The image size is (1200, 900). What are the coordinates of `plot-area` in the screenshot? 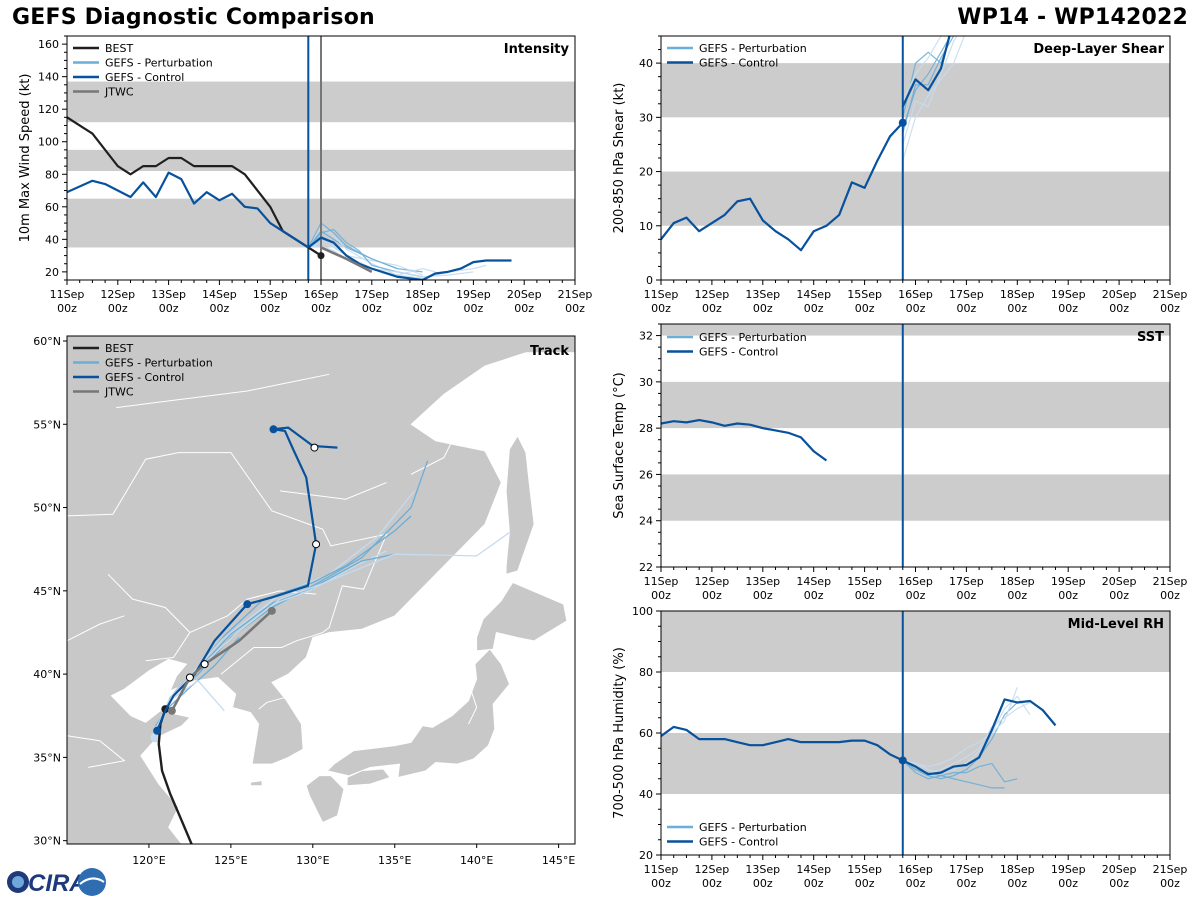 It's located at (915, 733).